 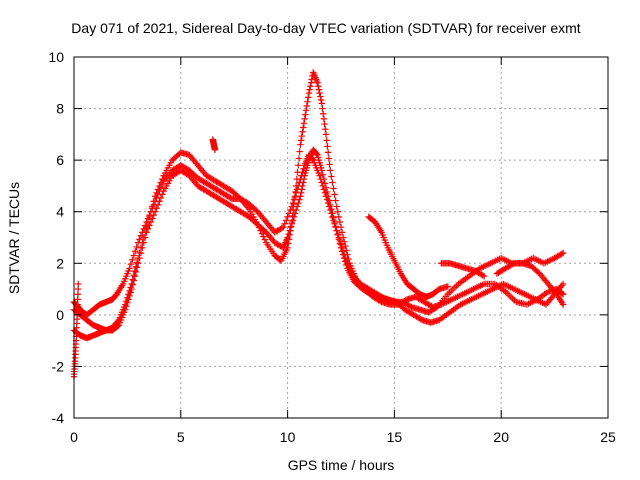 What do you see at coordinates (408, 257) in the screenshot?
I see `series-track-D` at bounding box center [408, 257].